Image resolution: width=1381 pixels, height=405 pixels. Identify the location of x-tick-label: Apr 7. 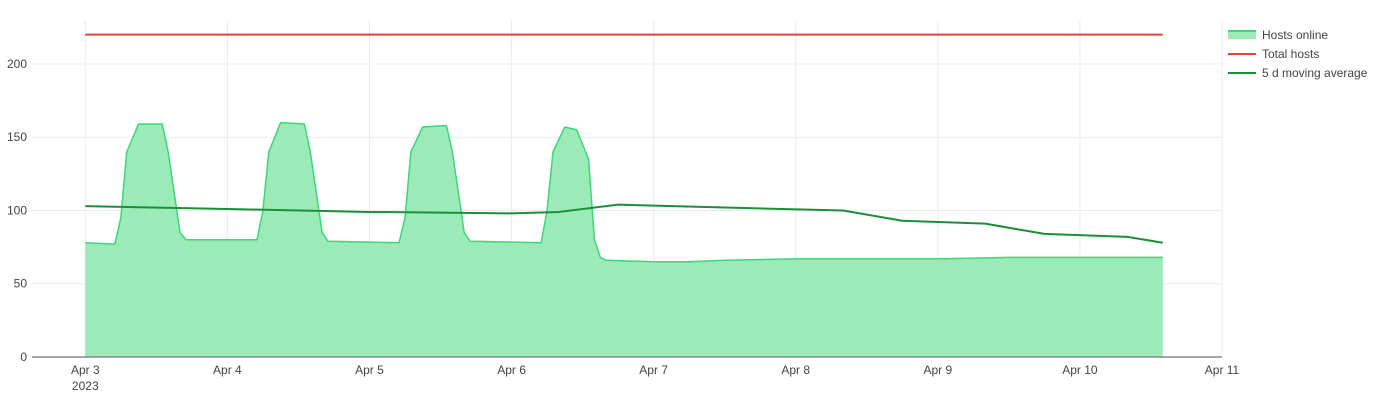
(653, 370).